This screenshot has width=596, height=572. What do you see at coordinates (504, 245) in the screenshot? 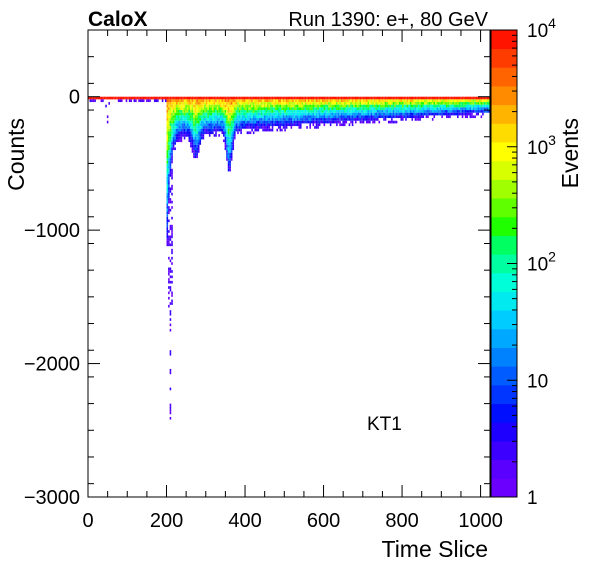
I see `colorbar-segment` at bounding box center [504, 245].